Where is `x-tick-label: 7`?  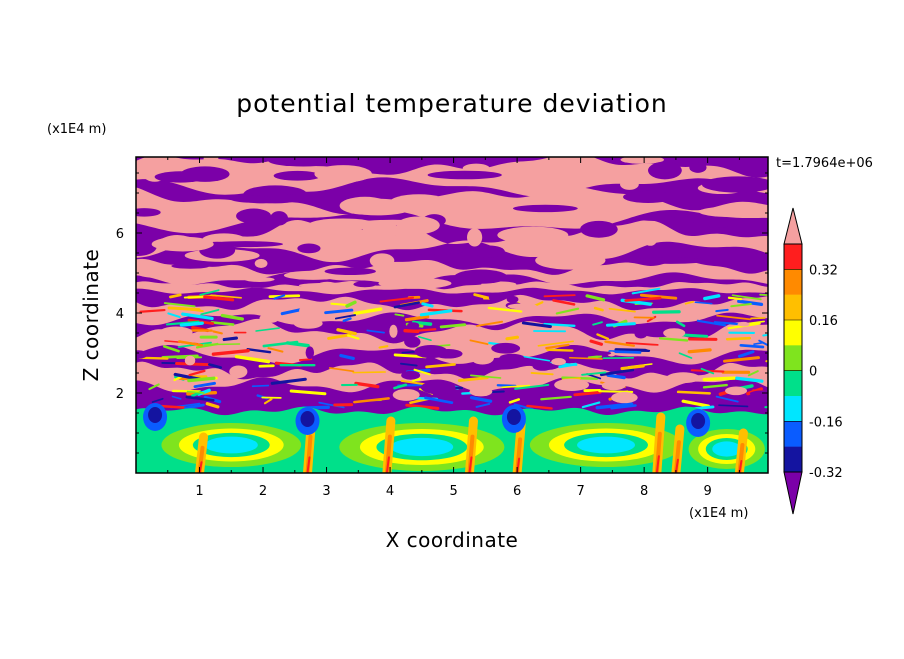 x-tick-label: 7 is located at coordinates (580, 491).